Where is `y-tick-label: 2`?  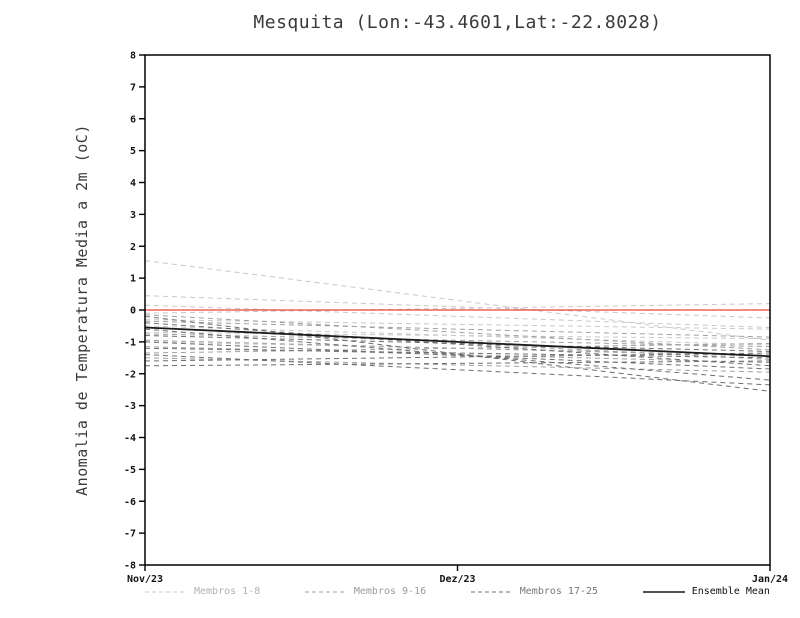 y-tick-label: 2 is located at coordinates (133, 247).